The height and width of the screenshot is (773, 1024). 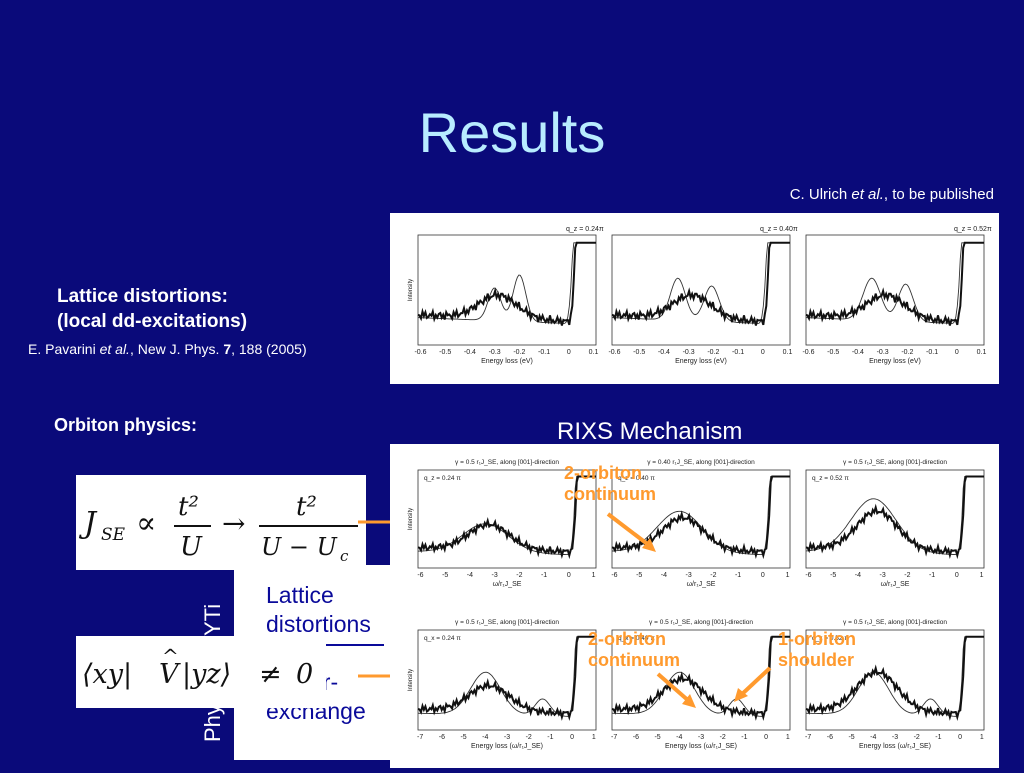 What do you see at coordinates (445, 352) in the screenshot?
I see `top-plot-1-xtick: -0.5` at bounding box center [445, 352].